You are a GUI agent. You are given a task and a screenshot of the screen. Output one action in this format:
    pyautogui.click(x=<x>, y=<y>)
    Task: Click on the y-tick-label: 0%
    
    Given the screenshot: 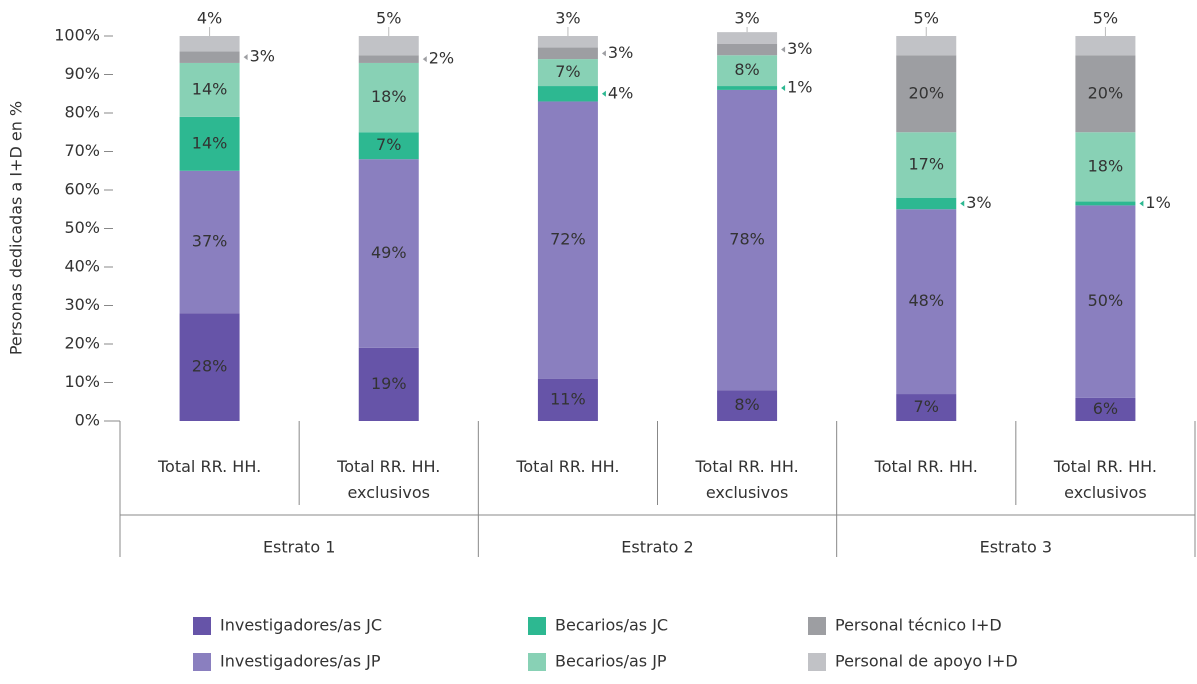 What is the action you would take?
    pyautogui.click(x=87, y=420)
    